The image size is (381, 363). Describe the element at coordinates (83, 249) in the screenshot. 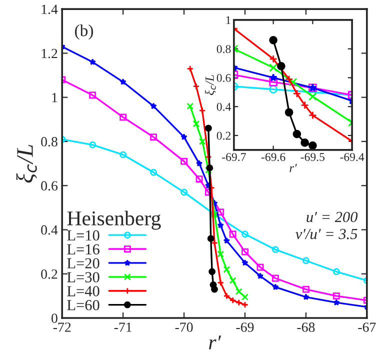

I see `legend-label: L=16` at that location.